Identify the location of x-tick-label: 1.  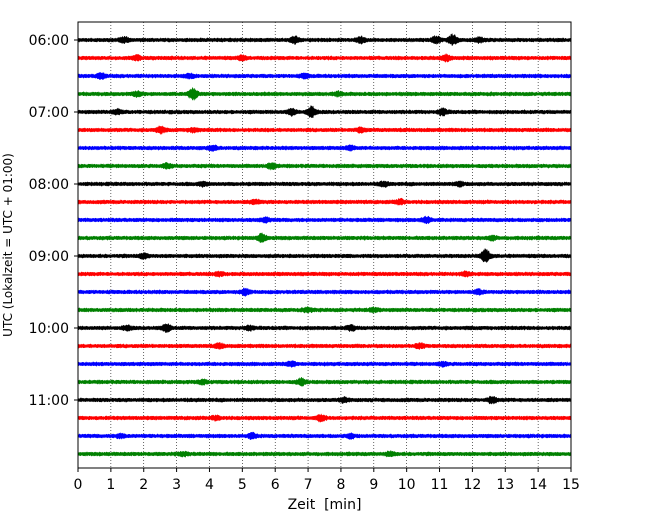
(110, 485).